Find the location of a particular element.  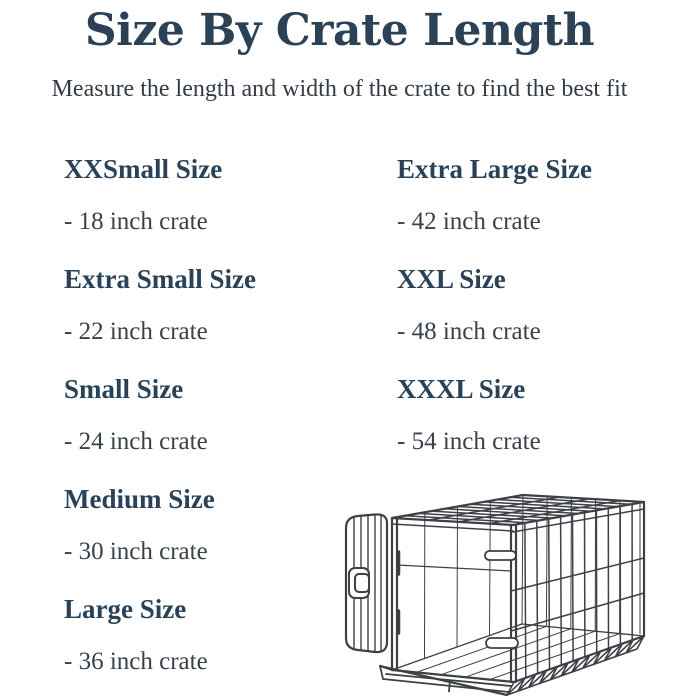

size-item-xxsmall: XXSmall Size - 18 inch crate is located at coordinates (160, 195).